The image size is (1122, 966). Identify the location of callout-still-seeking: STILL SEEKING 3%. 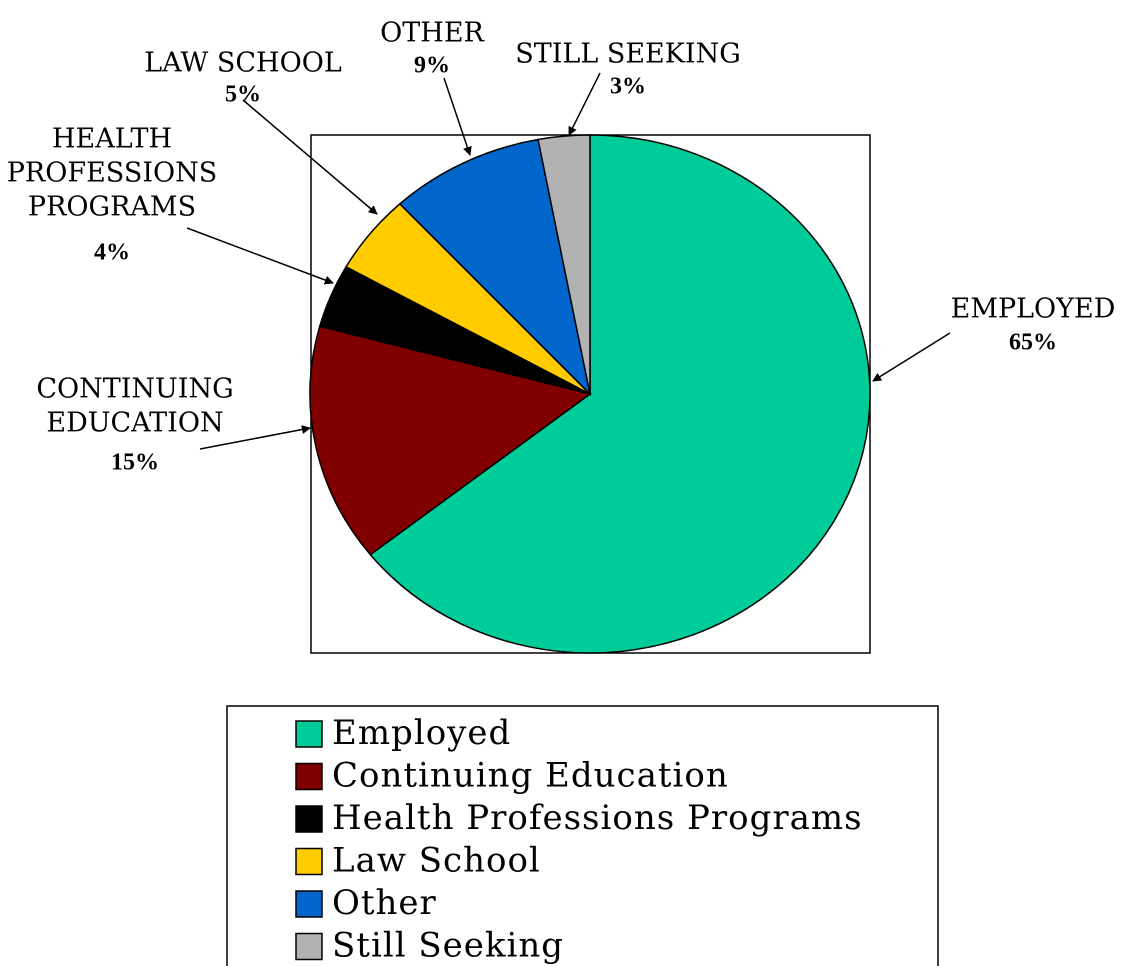
(628, 87).